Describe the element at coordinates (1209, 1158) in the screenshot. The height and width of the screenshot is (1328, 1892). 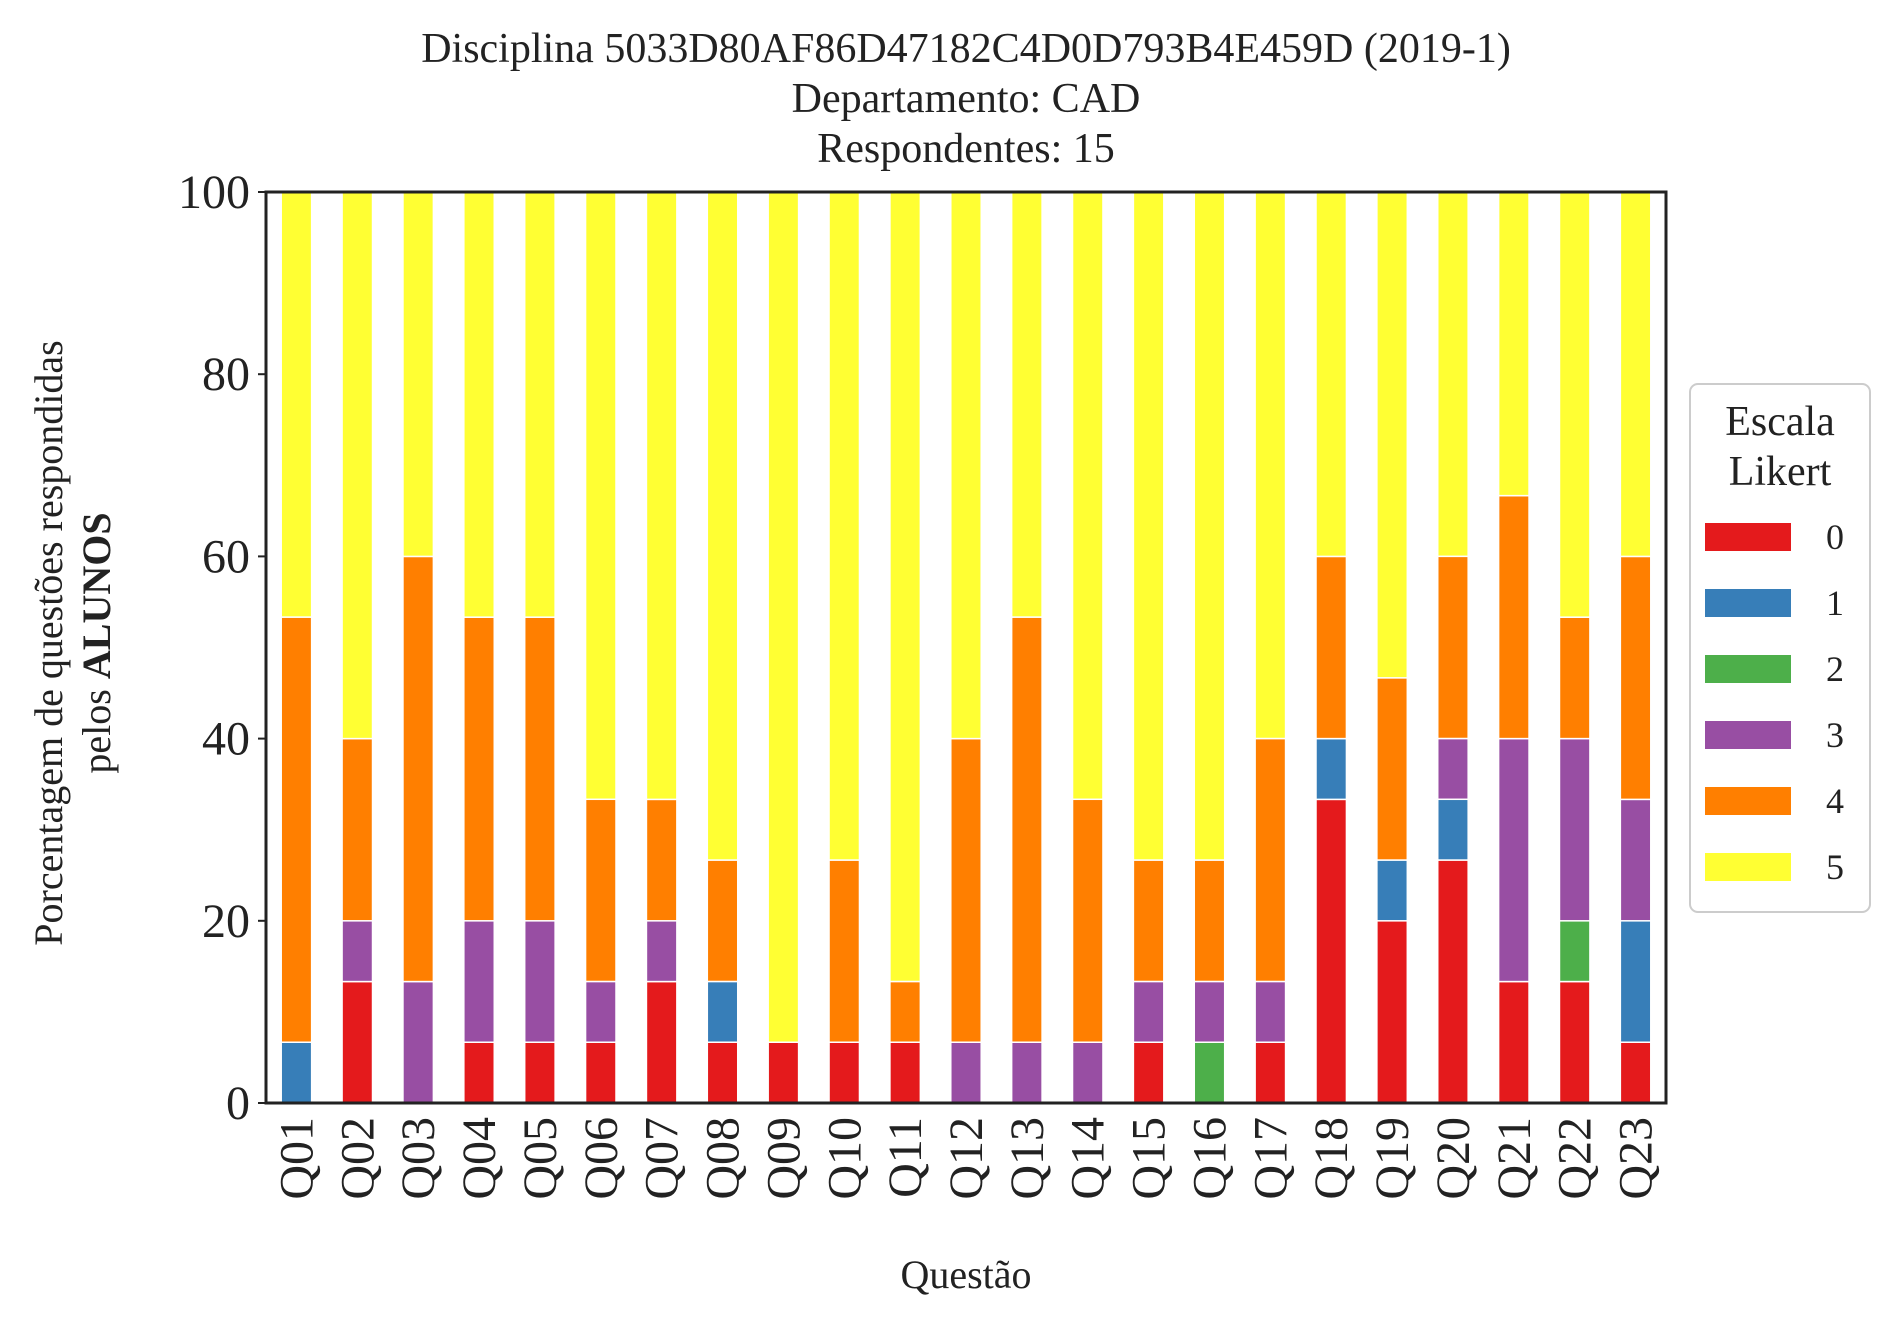
I see `x-tick-label-q16: Q16` at that location.